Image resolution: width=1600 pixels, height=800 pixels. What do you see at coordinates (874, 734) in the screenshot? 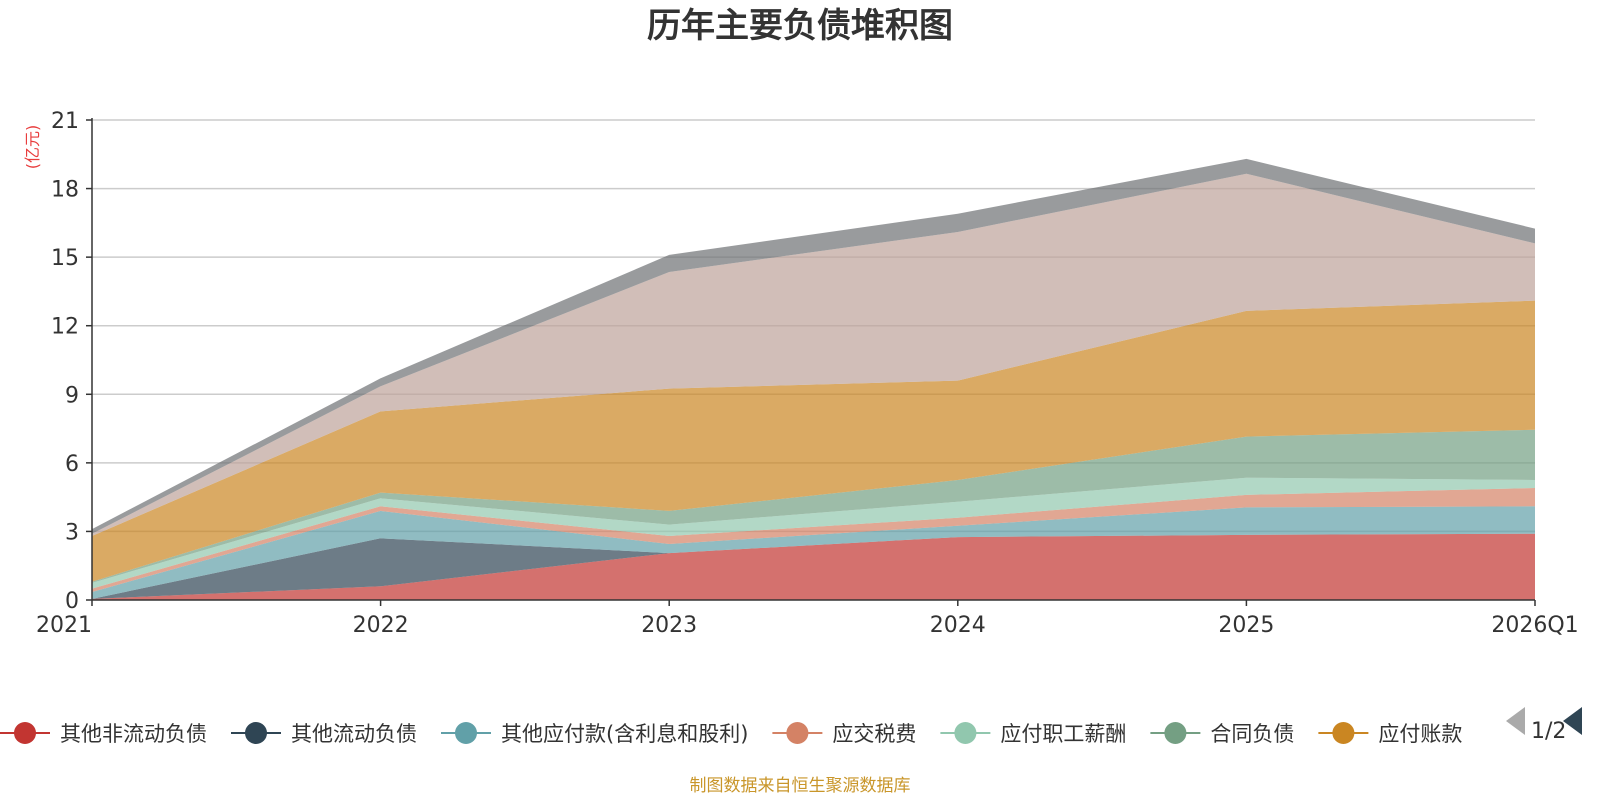
I see `legend-label: 应交税费` at bounding box center [874, 734].